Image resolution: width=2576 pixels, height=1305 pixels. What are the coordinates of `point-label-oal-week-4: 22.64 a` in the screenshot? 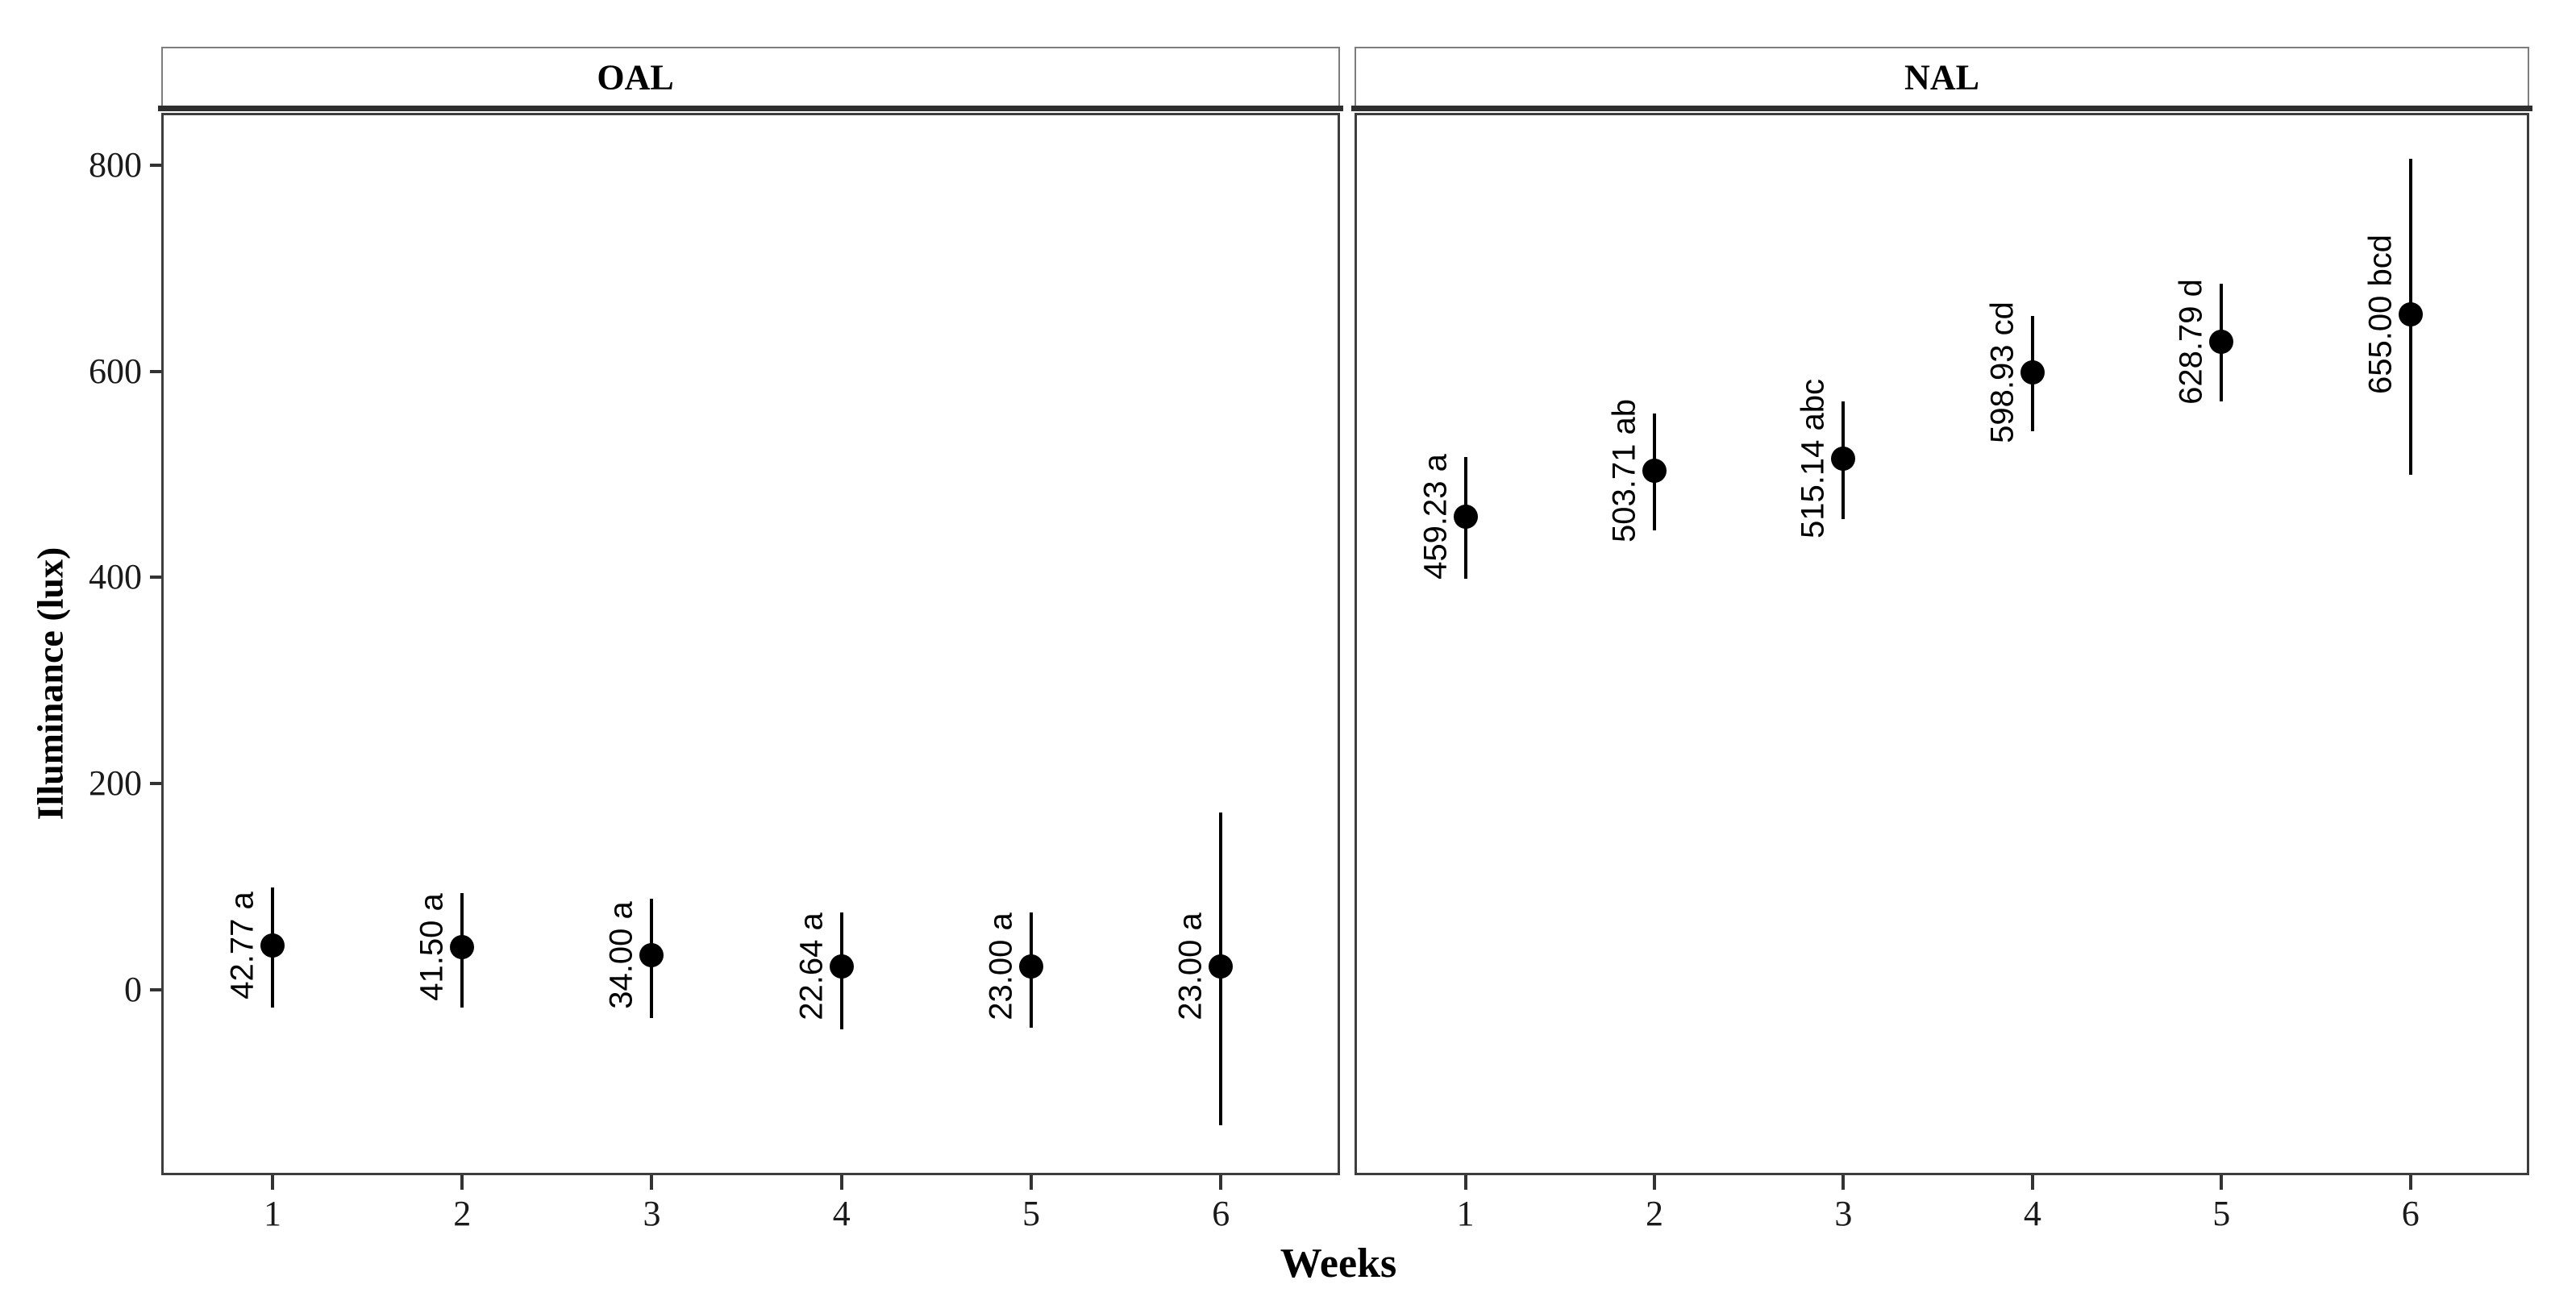 It's located at (812, 966).